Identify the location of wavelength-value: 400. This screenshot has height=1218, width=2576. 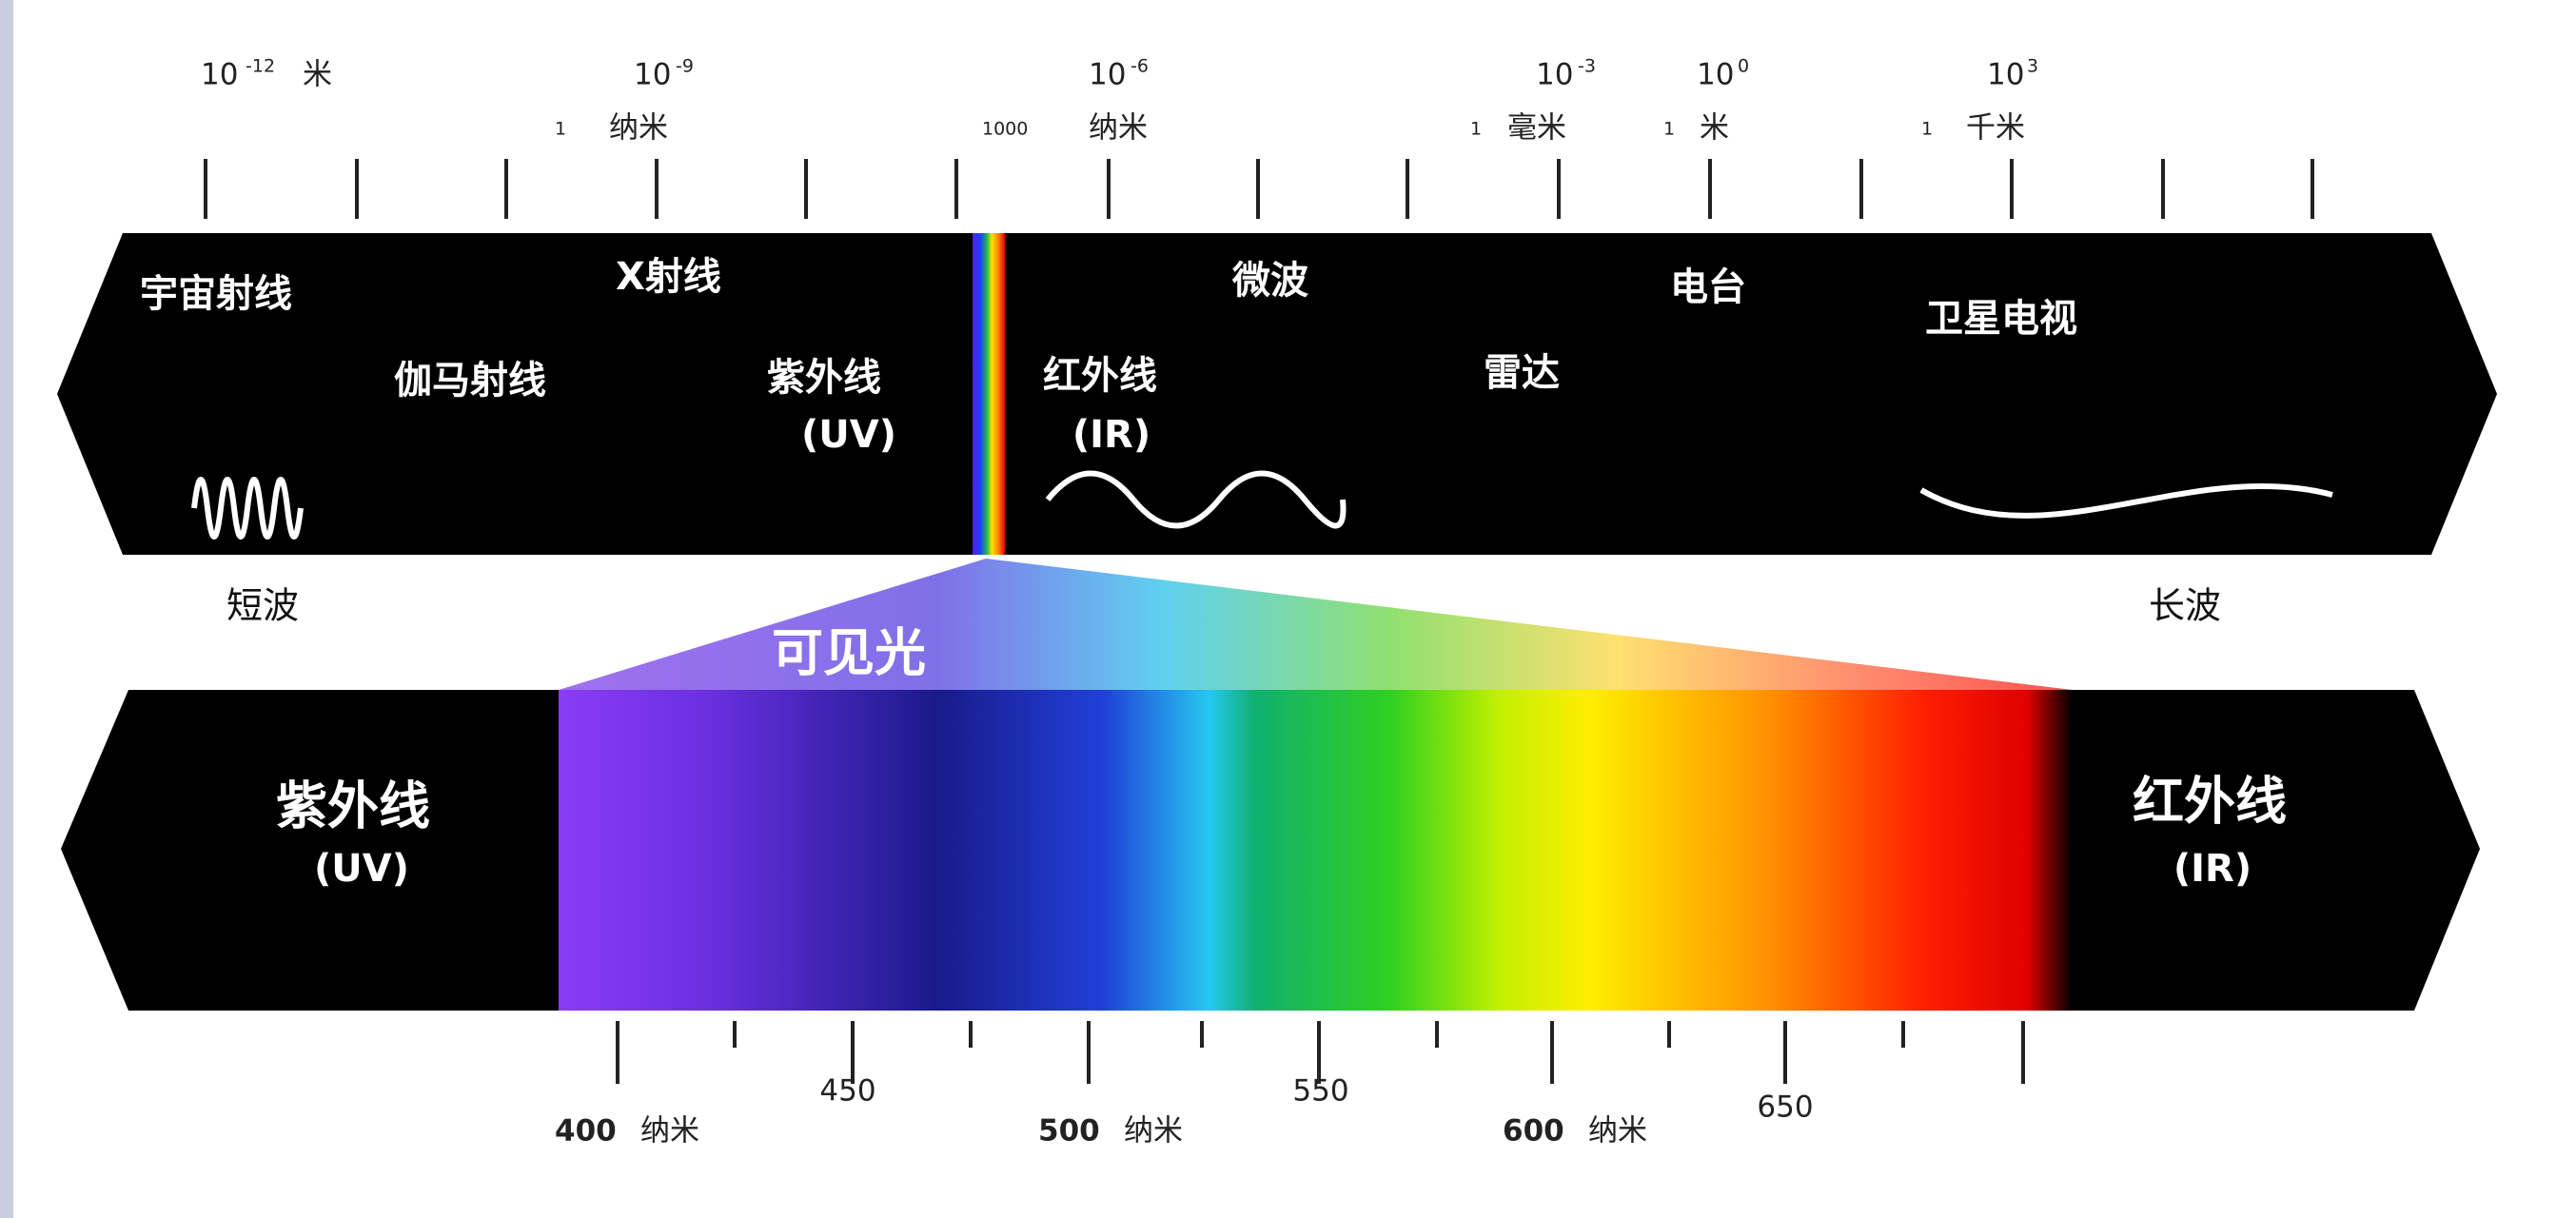
(586, 1131).